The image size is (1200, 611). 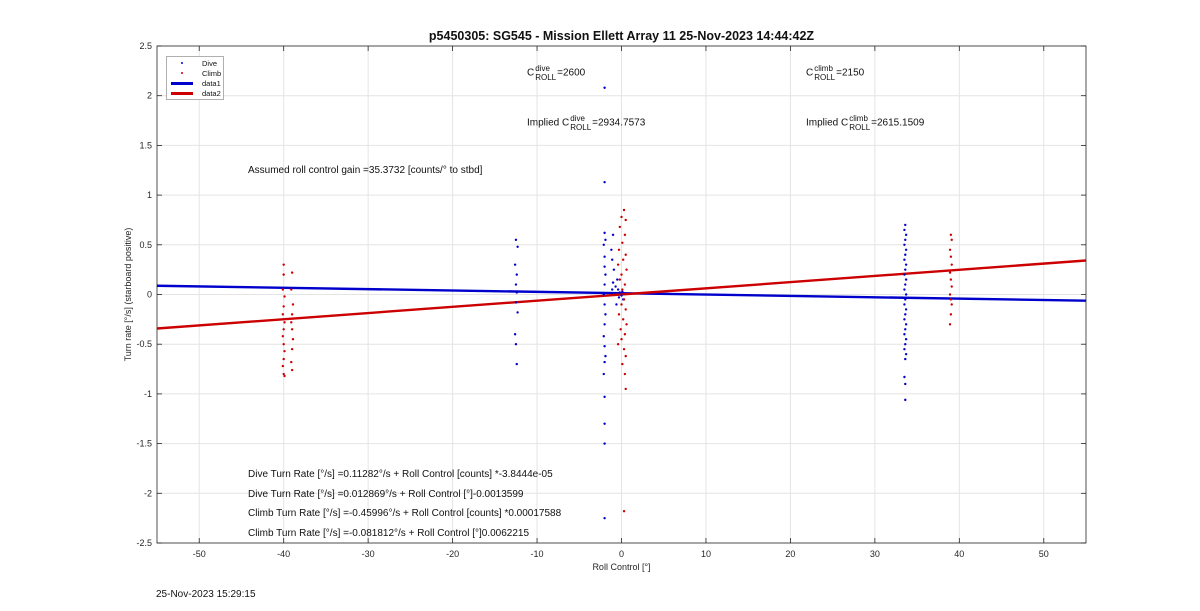 What do you see at coordinates (790, 554) in the screenshot?
I see `x-tick-label: 20` at bounding box center [790, 554].